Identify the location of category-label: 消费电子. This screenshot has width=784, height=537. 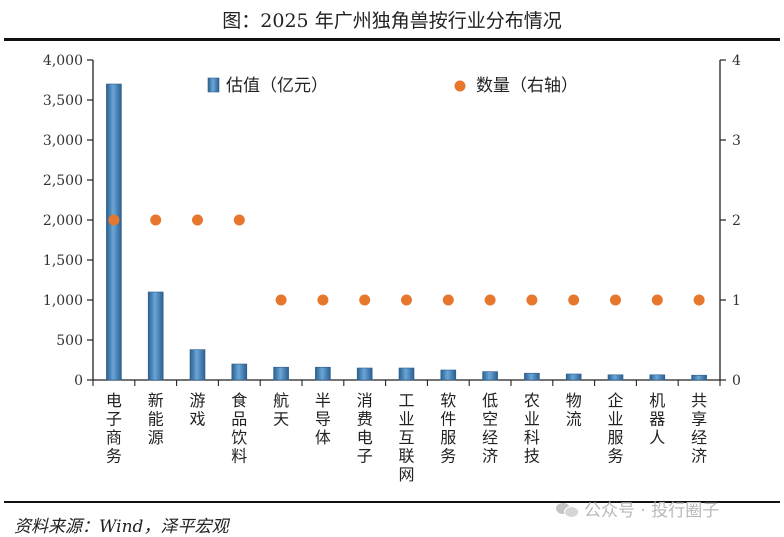
(365, 428).